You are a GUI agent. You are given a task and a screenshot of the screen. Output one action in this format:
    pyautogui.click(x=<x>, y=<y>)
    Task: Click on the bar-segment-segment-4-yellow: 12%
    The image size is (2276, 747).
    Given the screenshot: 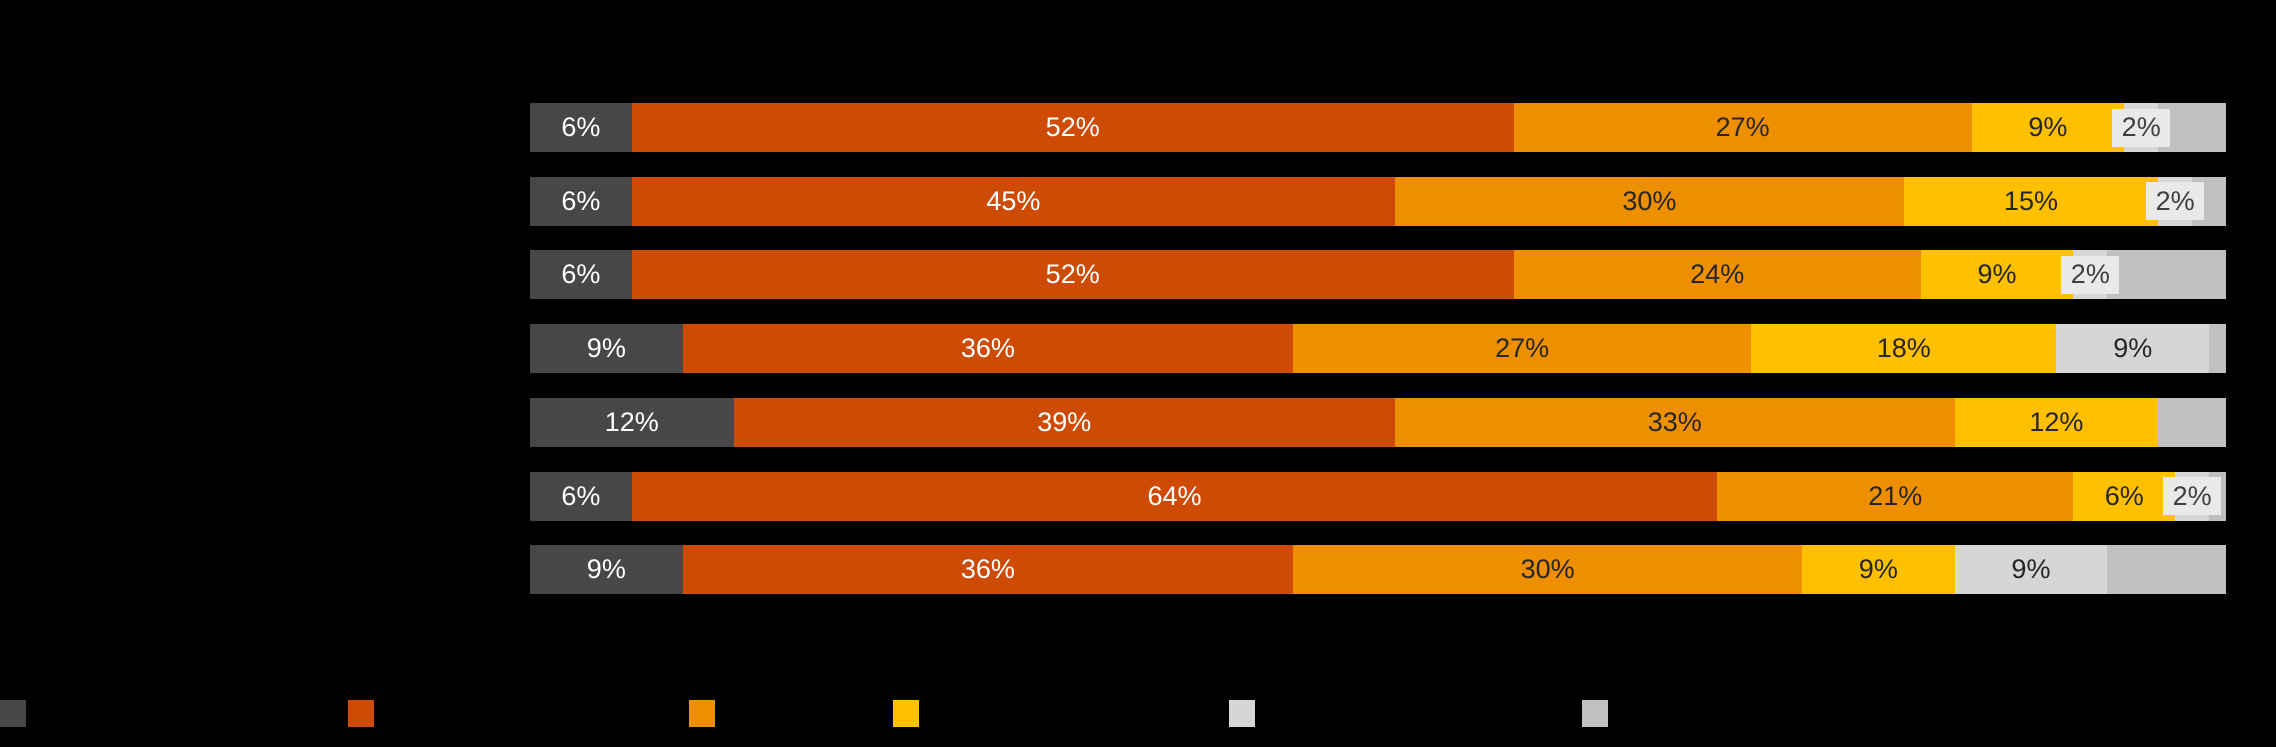 What is the action you would take?
    pyautogui.click(x=2056, y=422)
    